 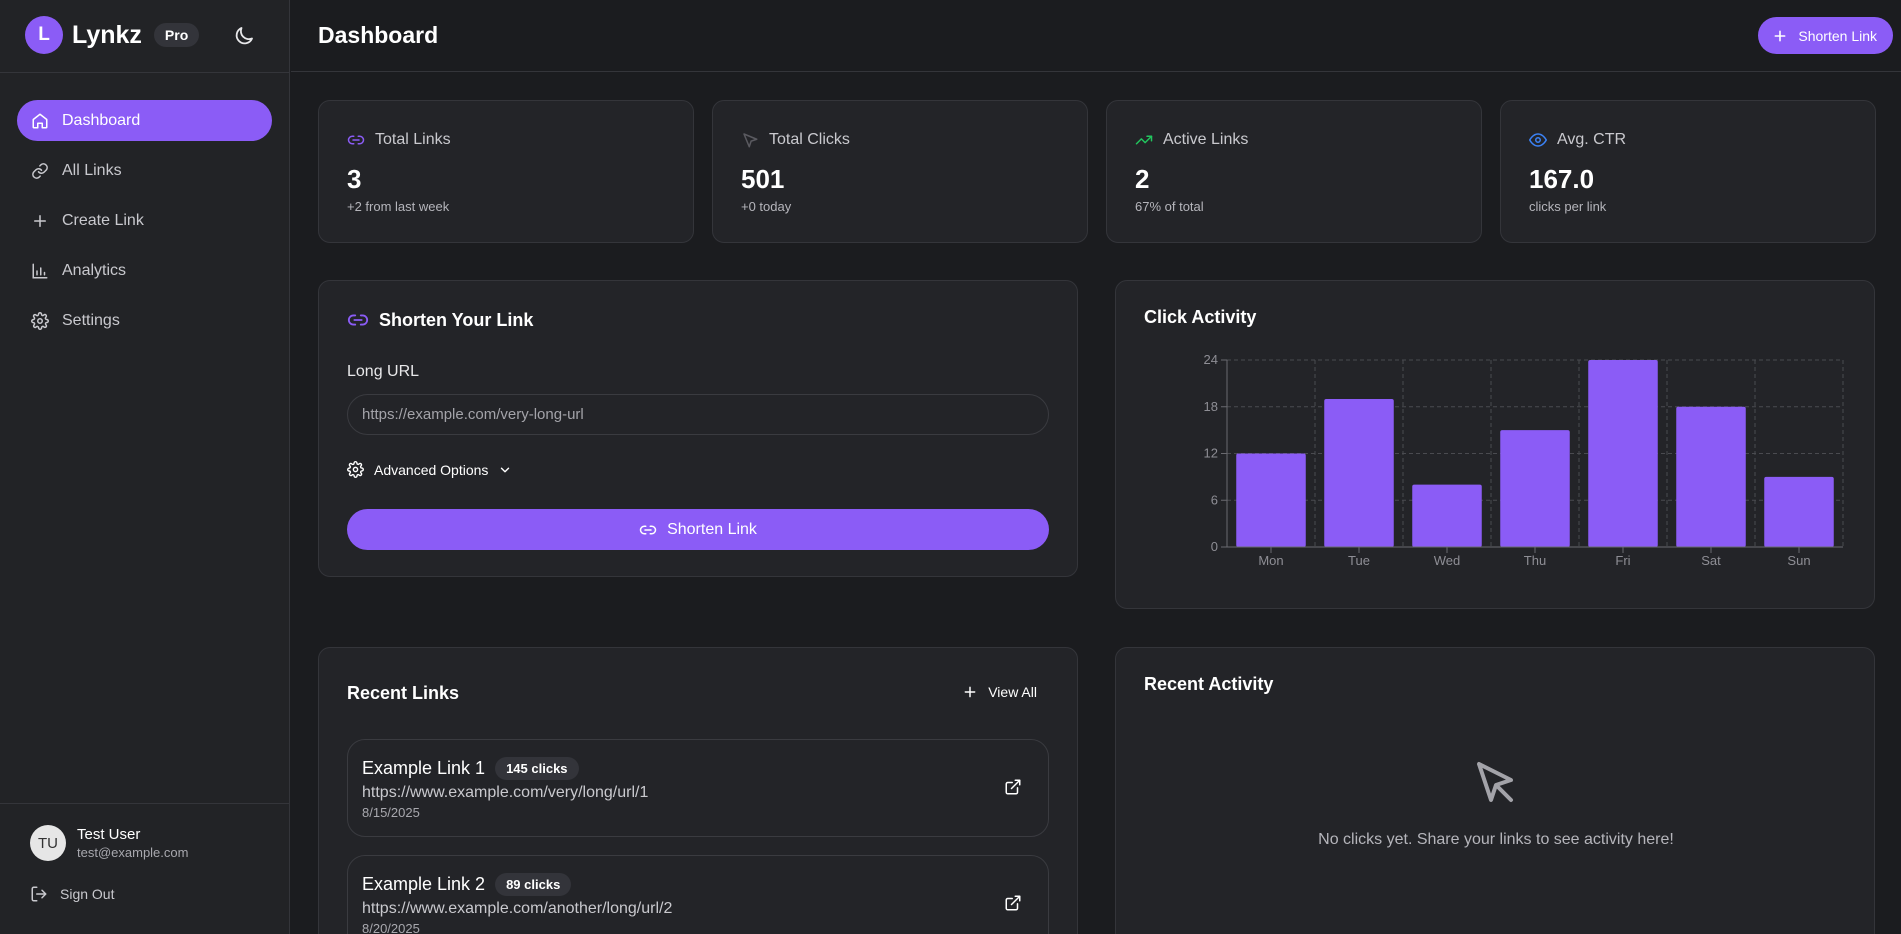 I want to click on y-tick-label: 6, so click(x=1214, y=499).